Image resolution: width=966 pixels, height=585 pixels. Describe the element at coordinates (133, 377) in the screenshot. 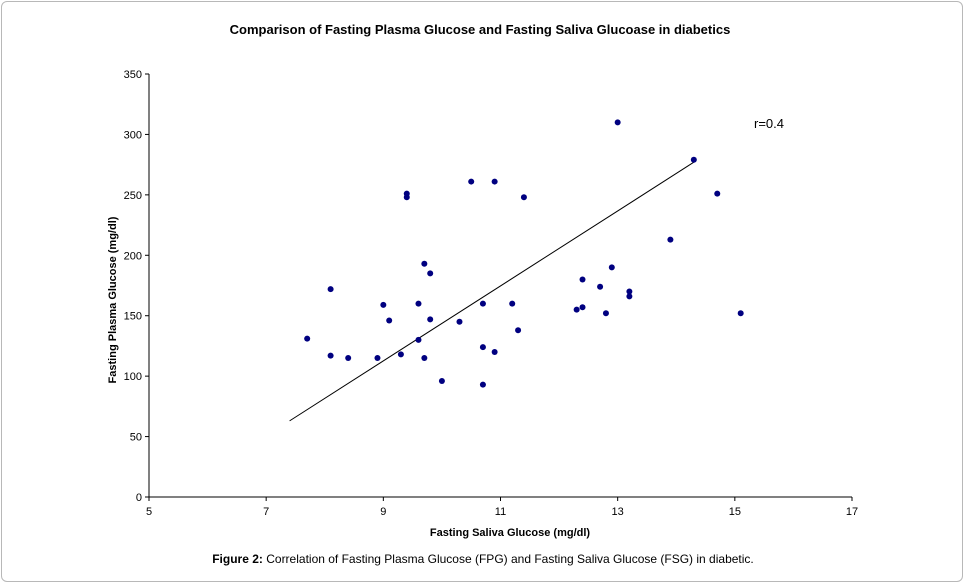

I see `y-tick-label: 100` at that location.